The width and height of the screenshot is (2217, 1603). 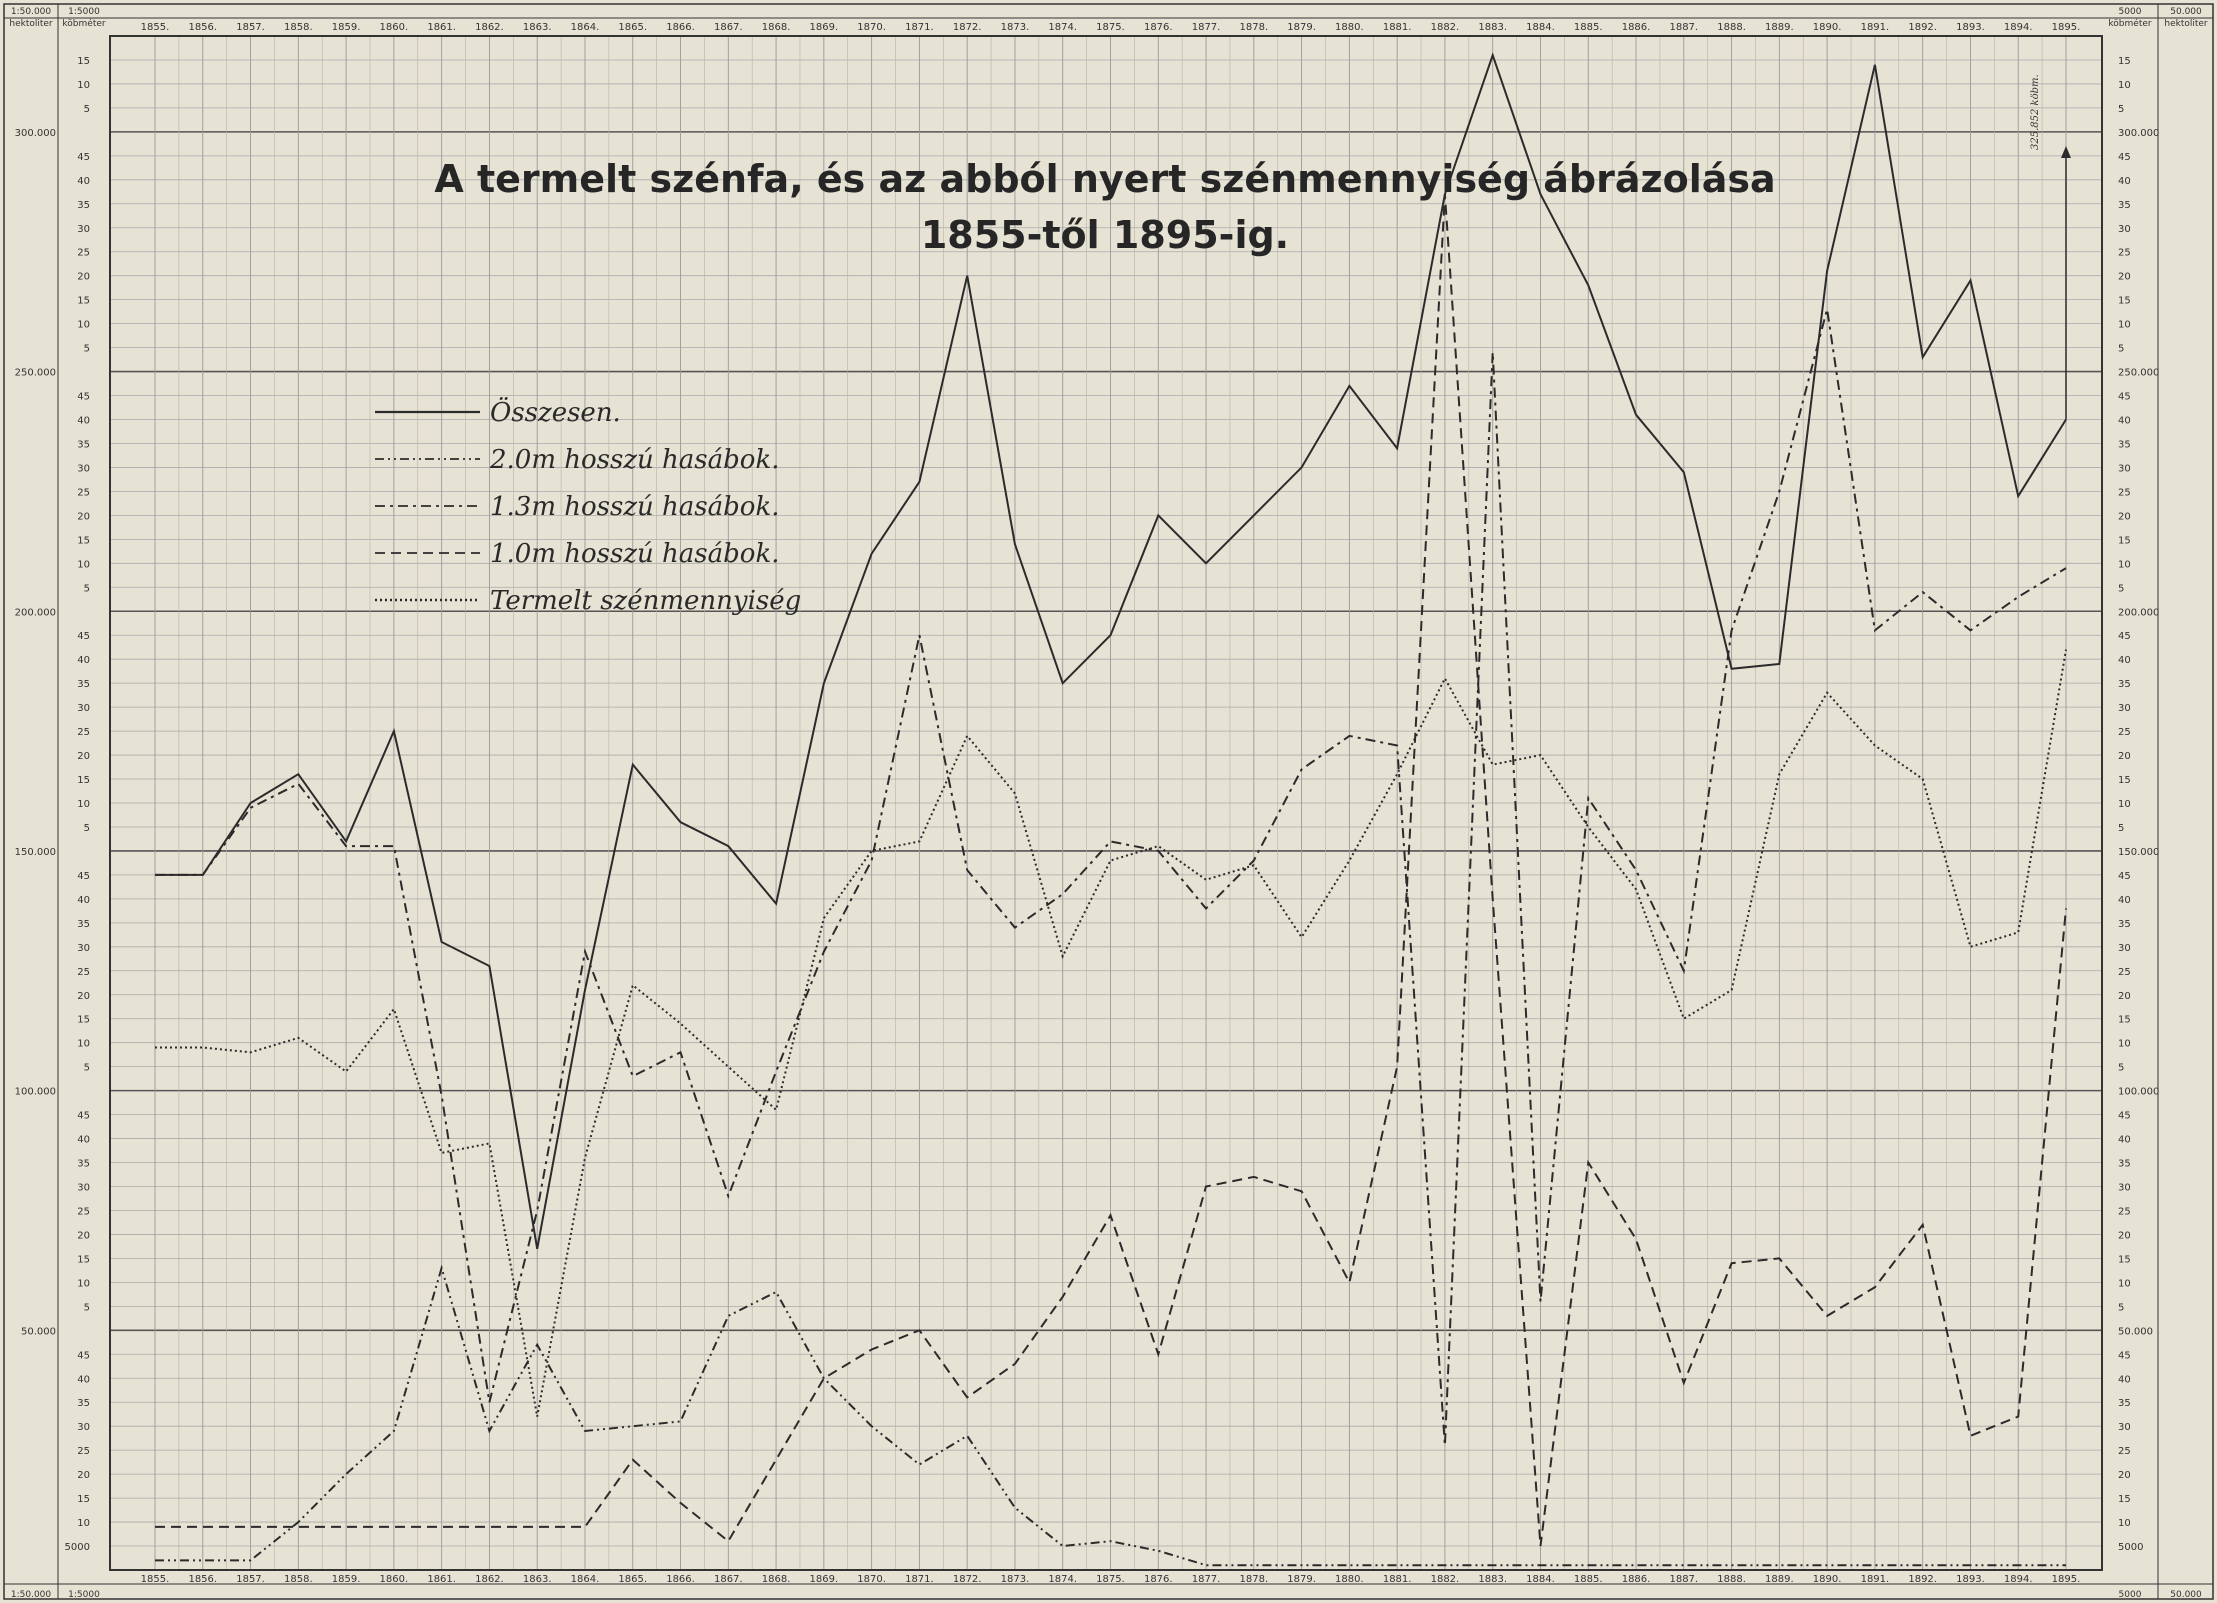 What do you see at coordinates (2130, 1595) in the screenshot?
I see `footer-unit-label: 5000` at bounding box center [2130, 1595].